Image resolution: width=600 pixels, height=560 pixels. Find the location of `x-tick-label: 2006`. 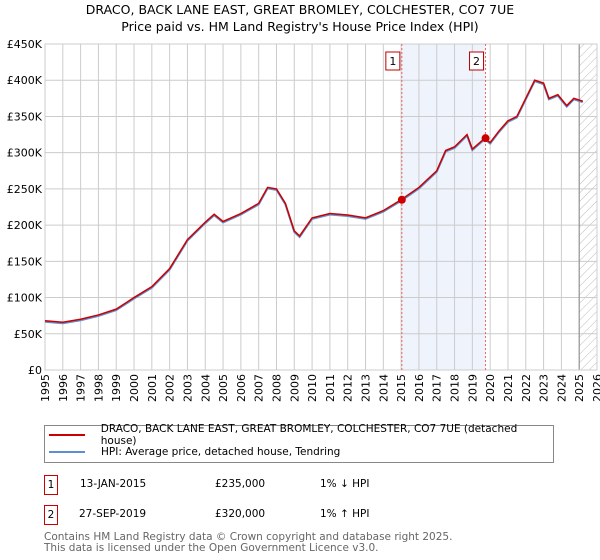

x-tick-label: 2006 is located at coordinates (241, 388).